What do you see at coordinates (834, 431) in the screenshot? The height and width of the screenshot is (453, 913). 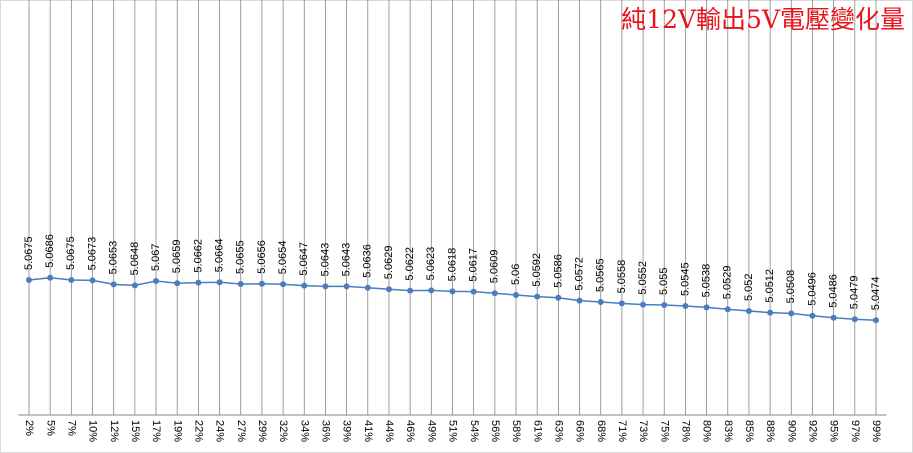 I see `x-tick-label: 95%` at bounding box center [834, 431].